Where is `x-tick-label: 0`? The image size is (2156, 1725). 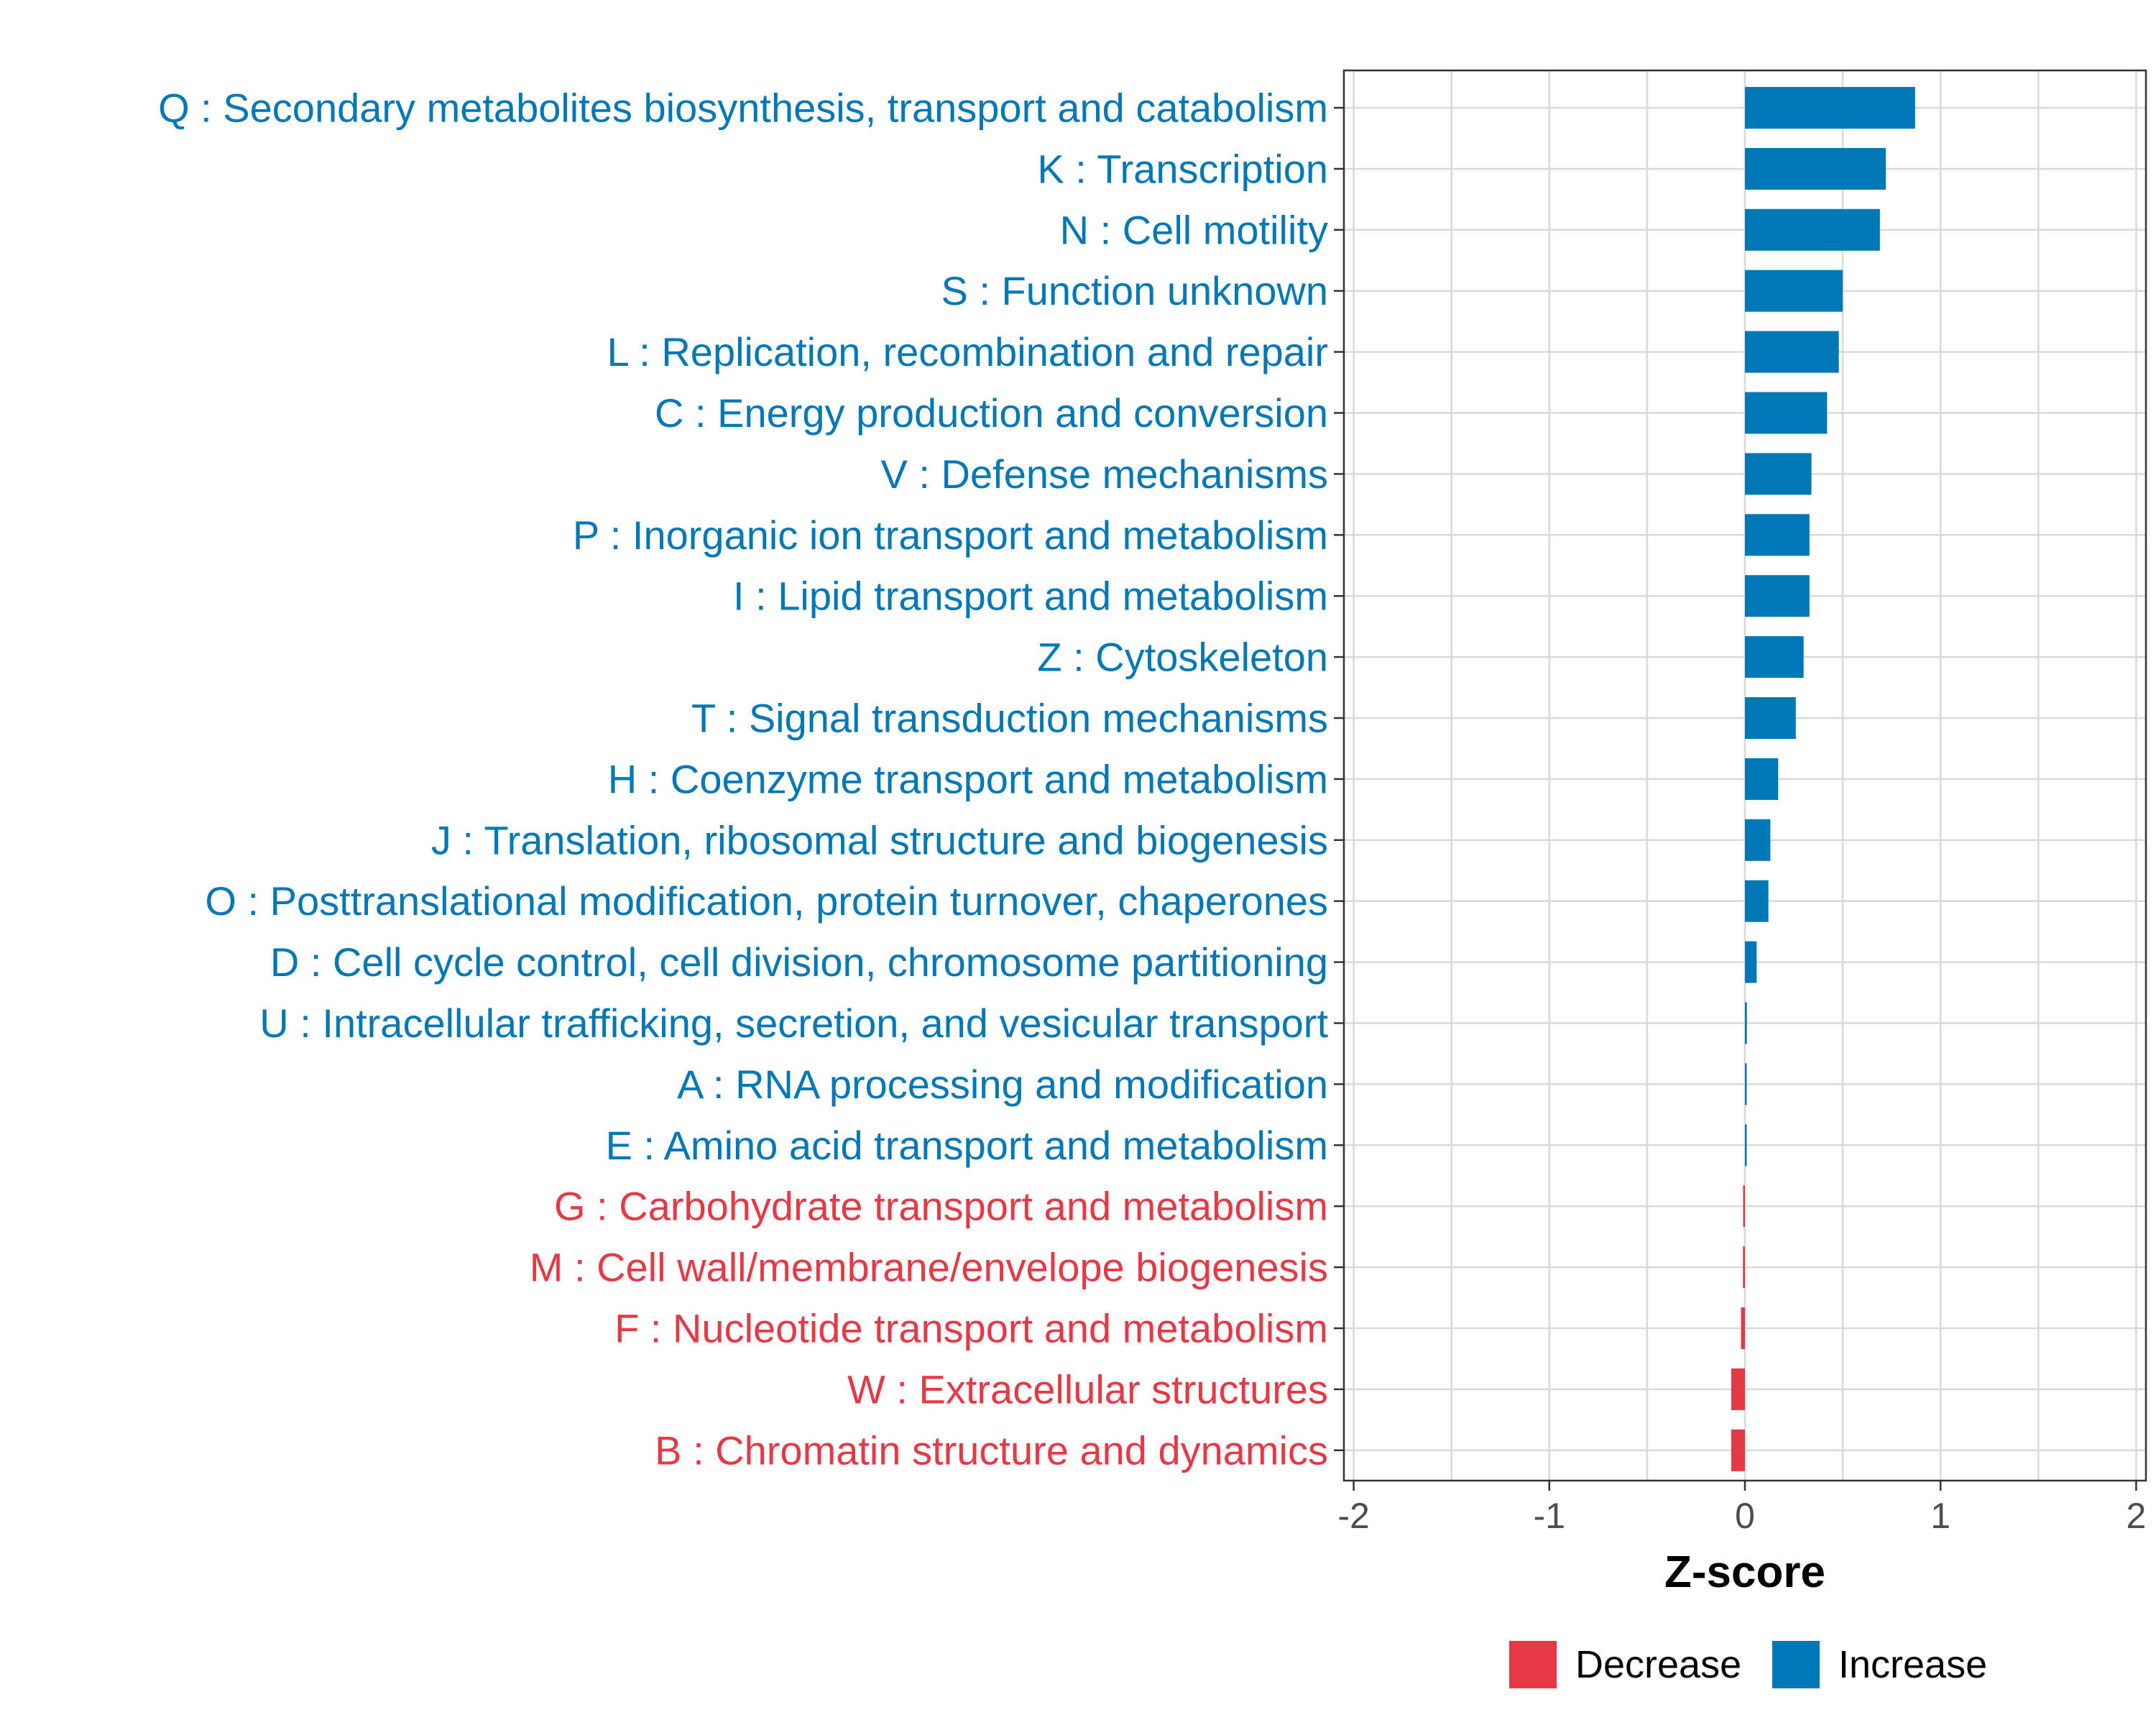
x-tick-label: 0 is located at coordinates (1745, 1516).